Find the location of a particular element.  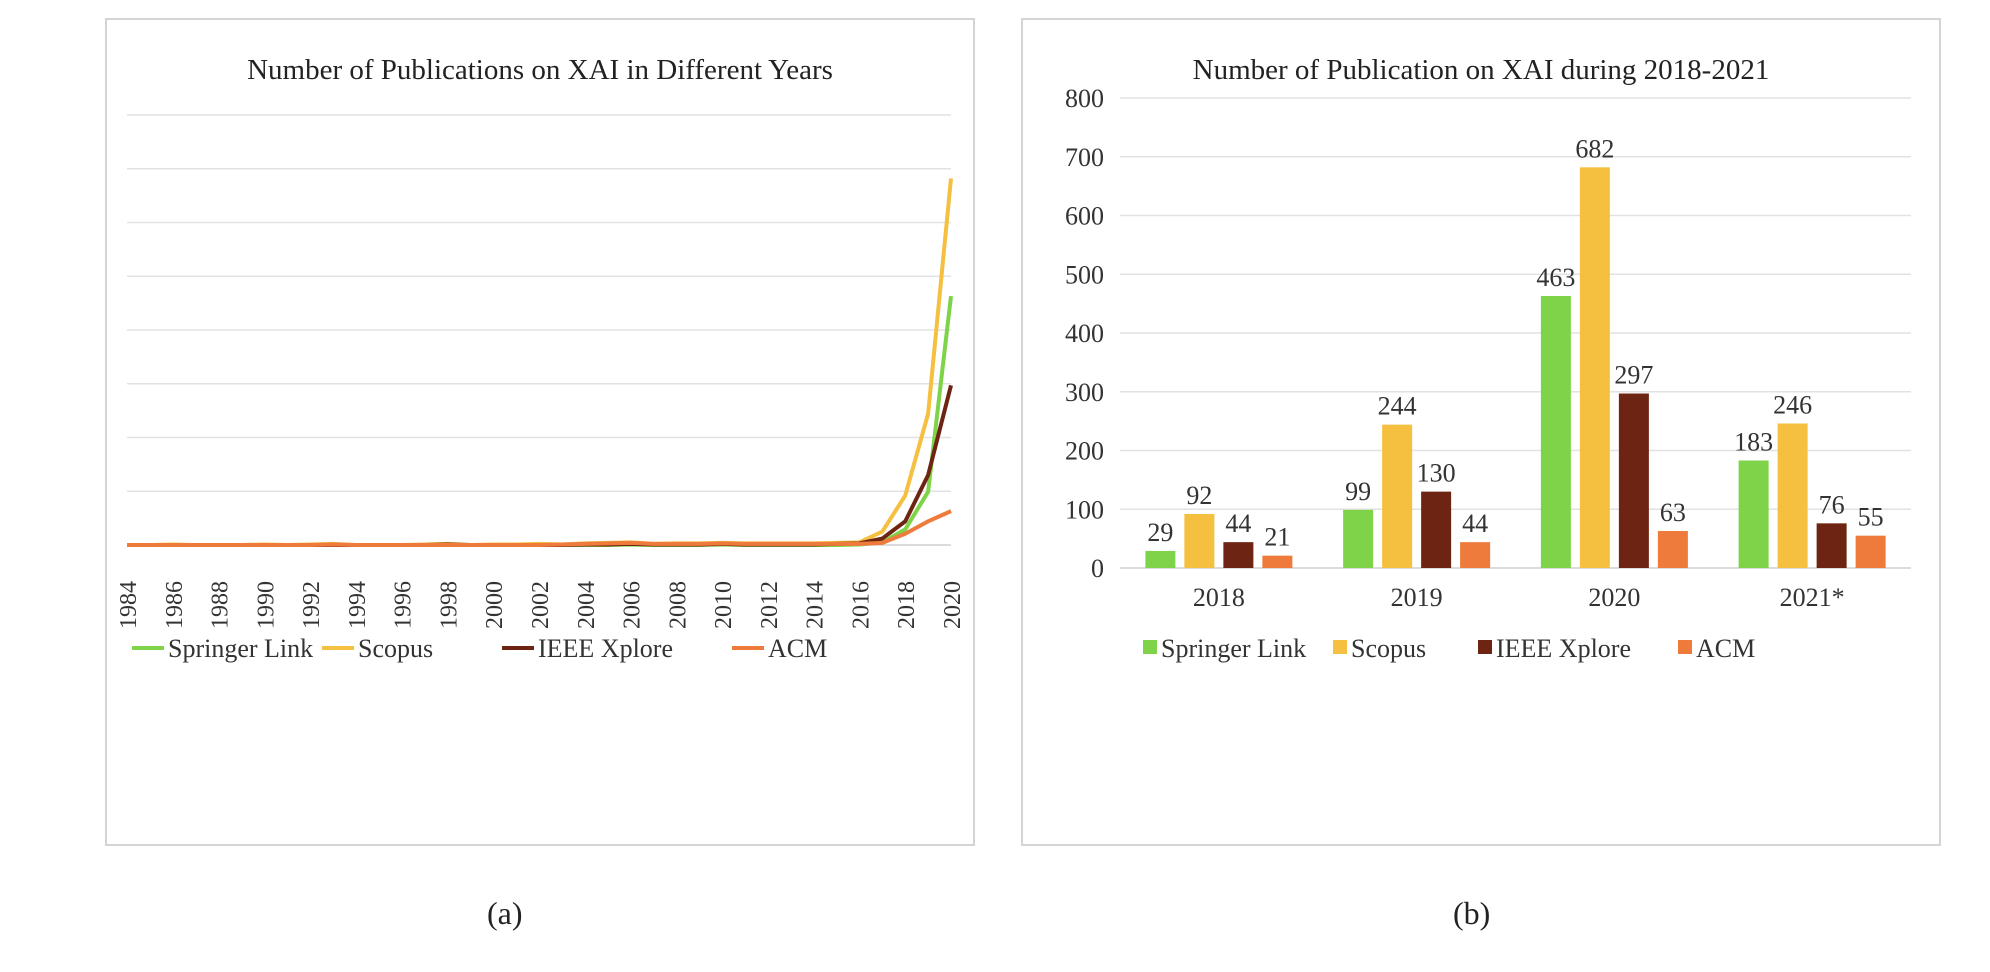

x-tick-label: 2016 is located at coordinates (861, 605).